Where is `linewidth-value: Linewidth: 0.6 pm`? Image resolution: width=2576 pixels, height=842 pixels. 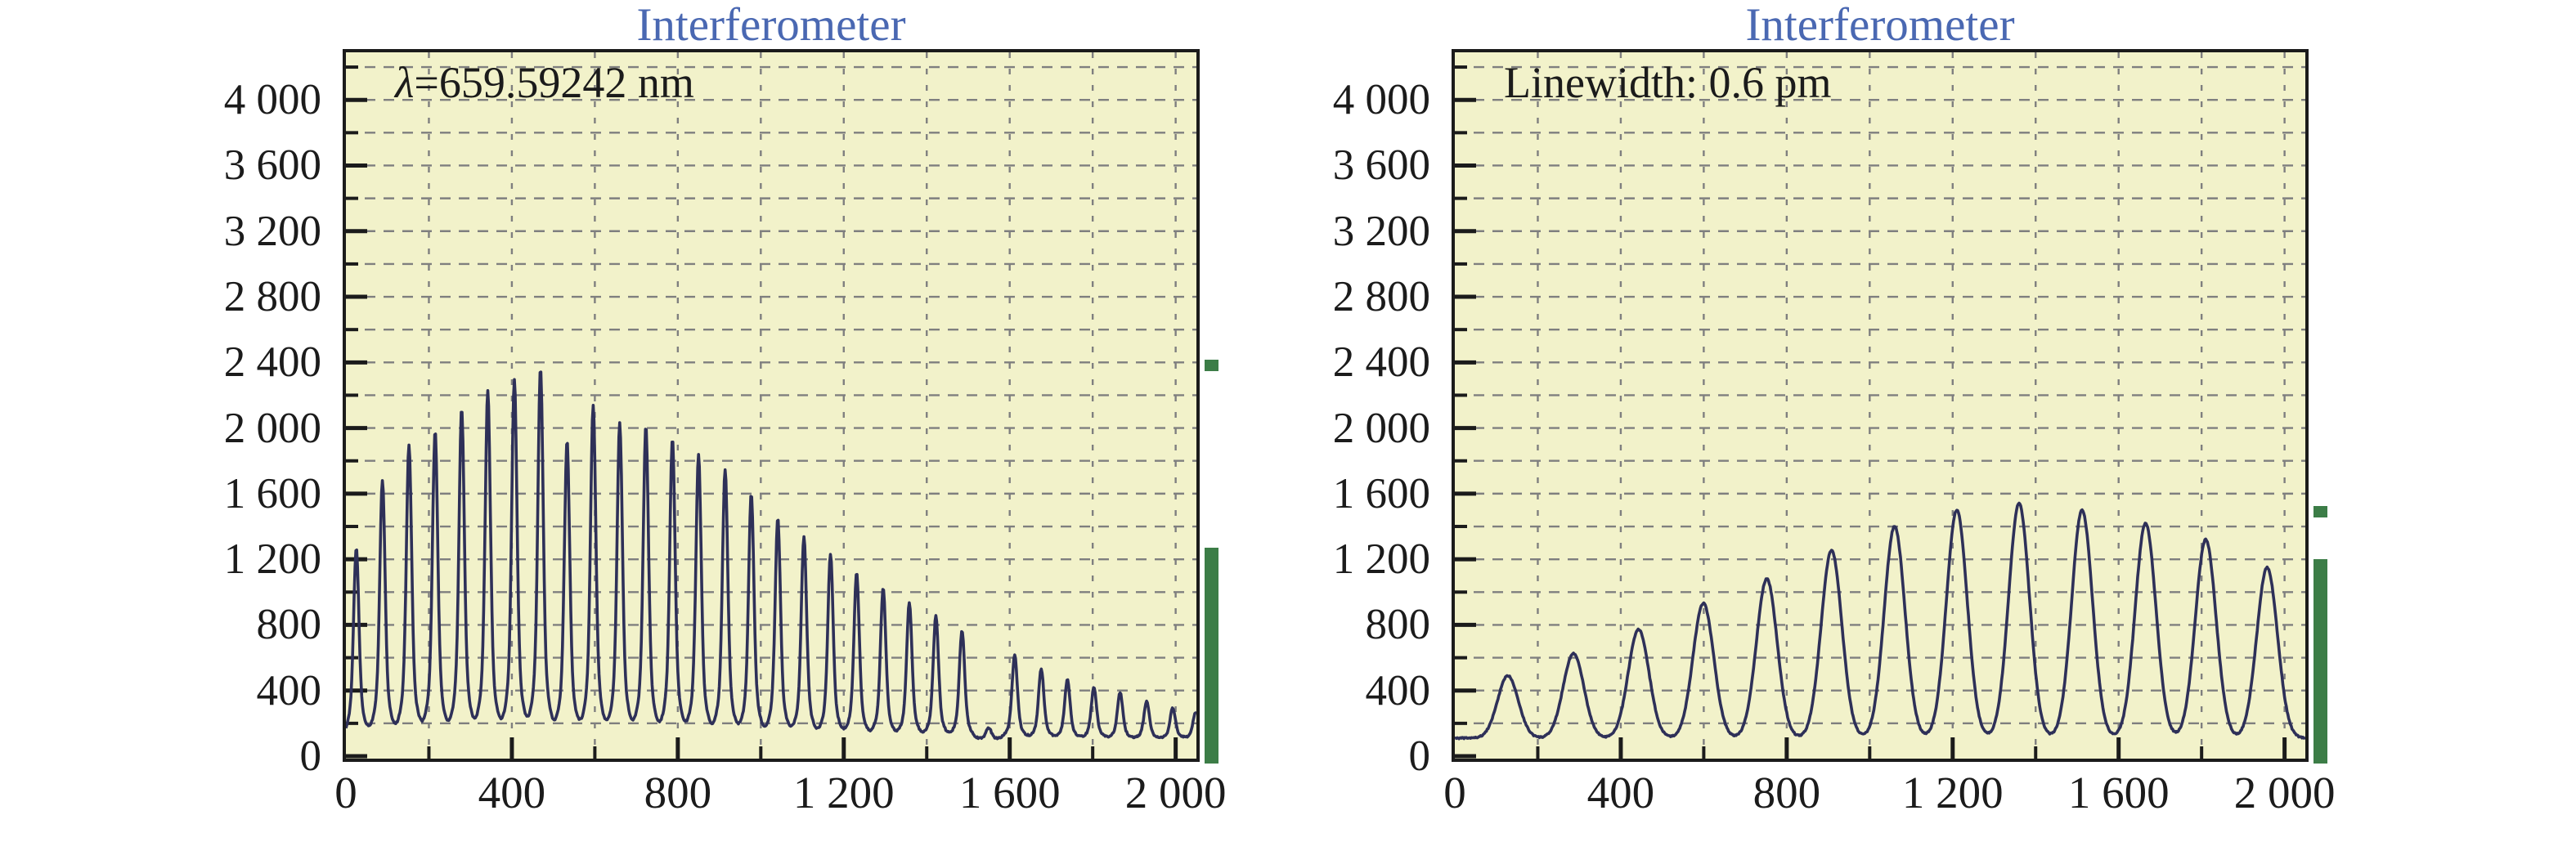
linewidth-value: Linewidth: 0.6 pm is located at coordinates (1668, 82).